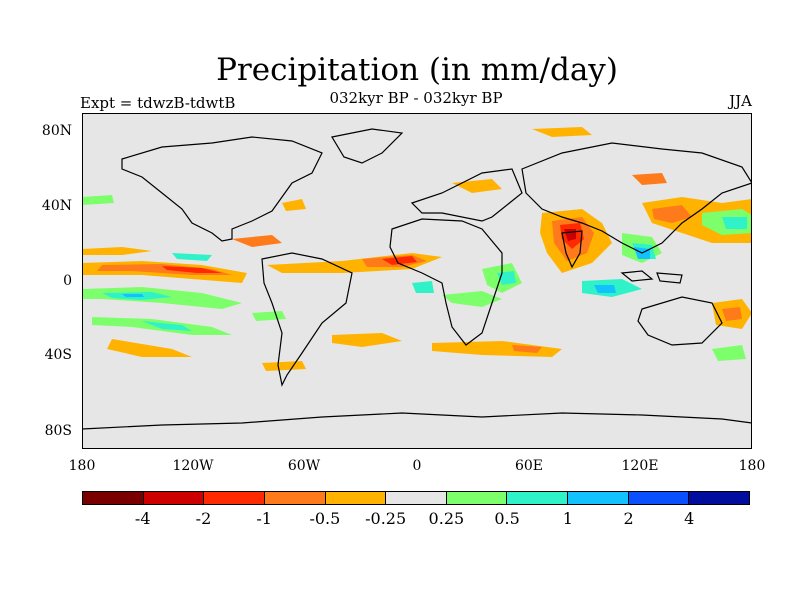 The width and height of the screenshot is (800, 600). What do you see at coordinates (325, 518) in the screenshot?
I see `colorbar-label: -0.5` at bounding box center [325, 518].